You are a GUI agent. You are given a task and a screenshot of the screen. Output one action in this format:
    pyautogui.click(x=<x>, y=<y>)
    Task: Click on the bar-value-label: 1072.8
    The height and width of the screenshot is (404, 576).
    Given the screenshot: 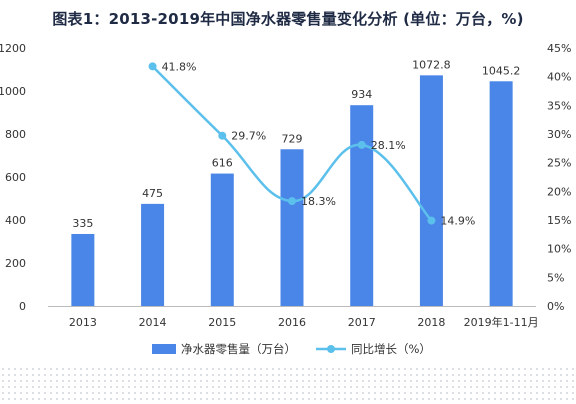 What is the action you would take?
    pyautogui.click(x=431, y=64)
    